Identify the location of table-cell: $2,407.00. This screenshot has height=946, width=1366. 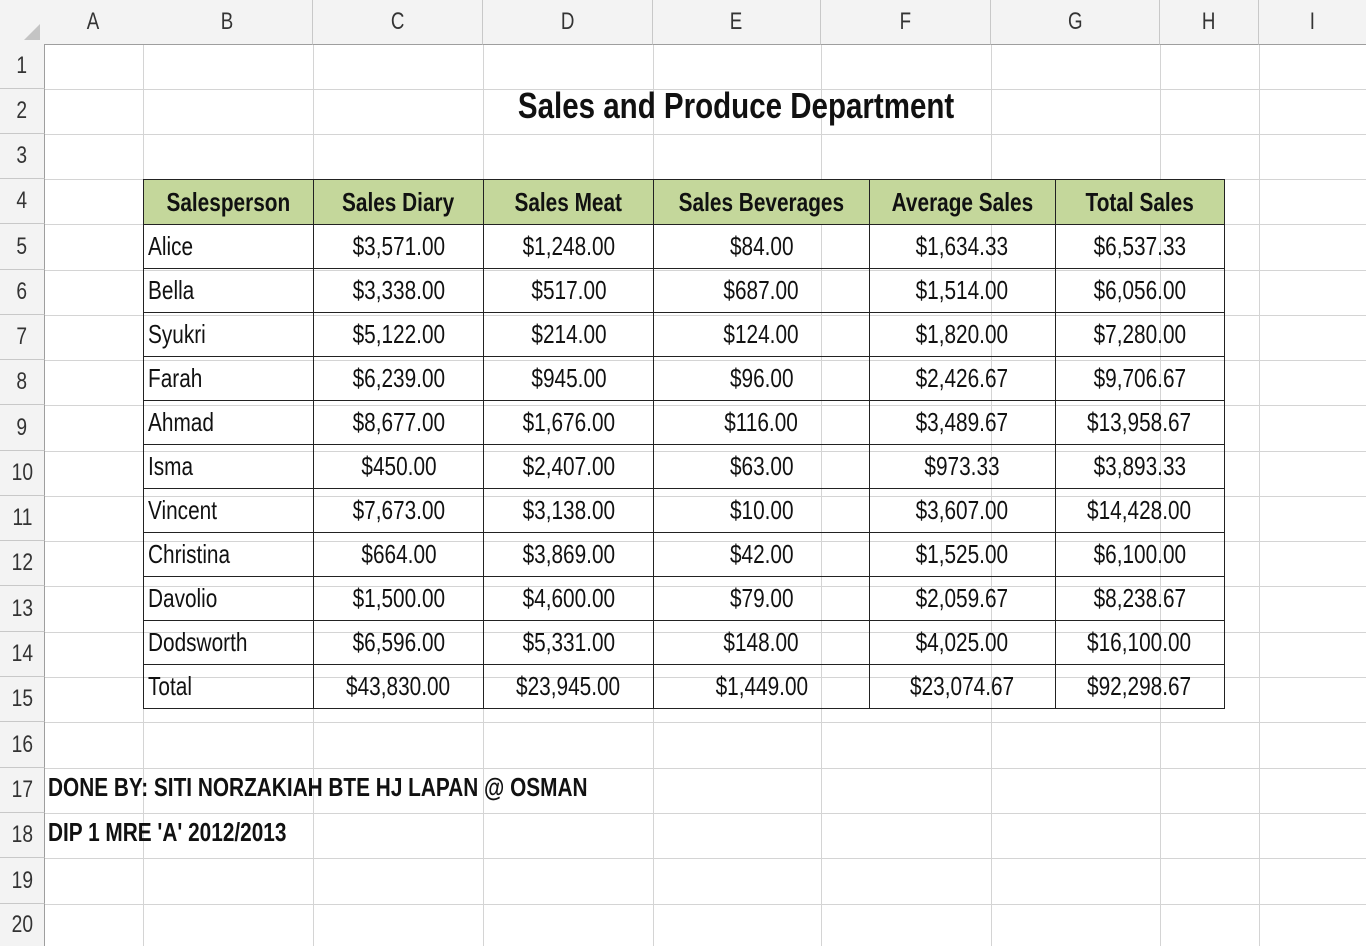
(568, 466).